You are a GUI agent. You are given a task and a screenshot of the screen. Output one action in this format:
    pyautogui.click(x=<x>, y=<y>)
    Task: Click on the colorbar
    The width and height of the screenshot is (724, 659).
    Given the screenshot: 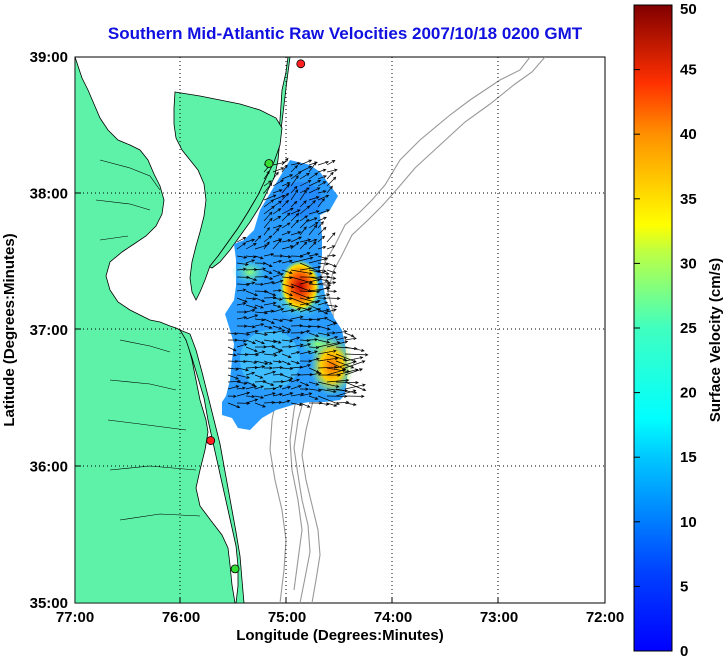 What is the action you would take?
    pyautogui.click(x=653, y=328)
    